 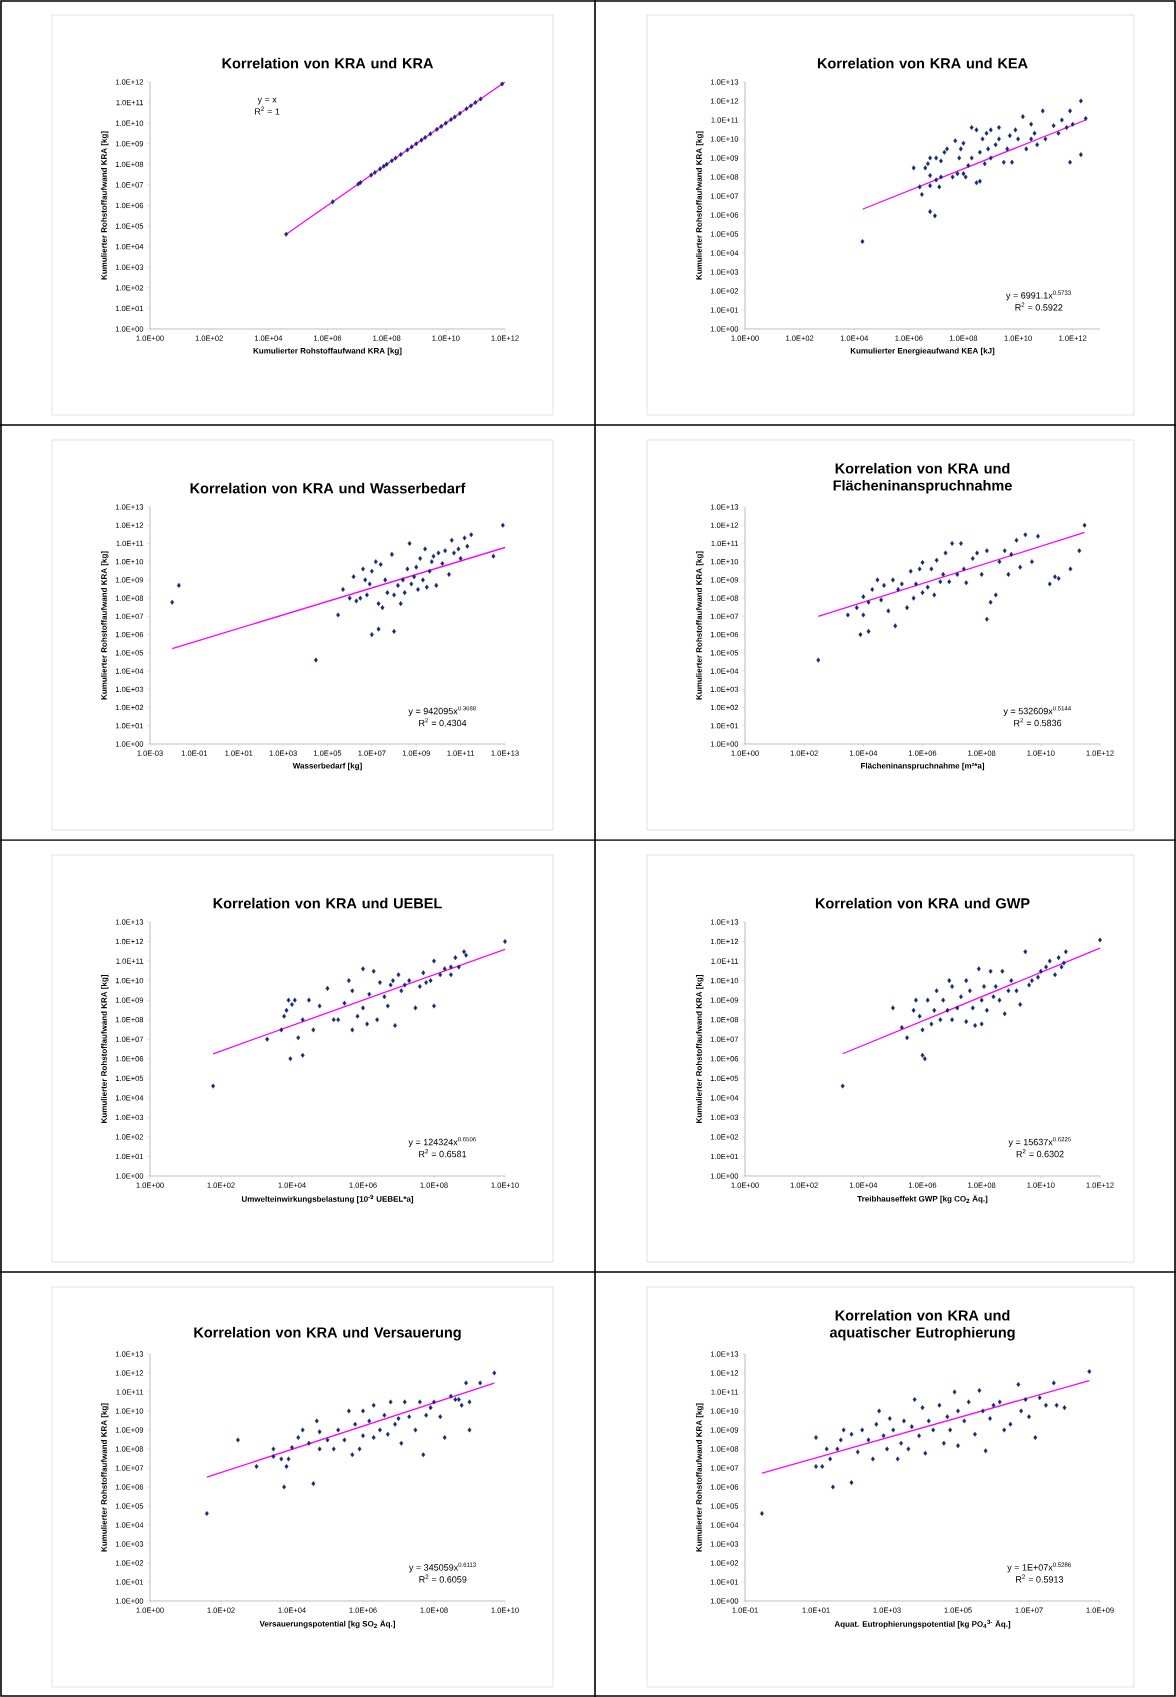 What do you see at coordinates (443, 1578) in the screenshot?
I see `annotation: R$^{2}$ = 0.6059` at bounding box center [443, 1578].